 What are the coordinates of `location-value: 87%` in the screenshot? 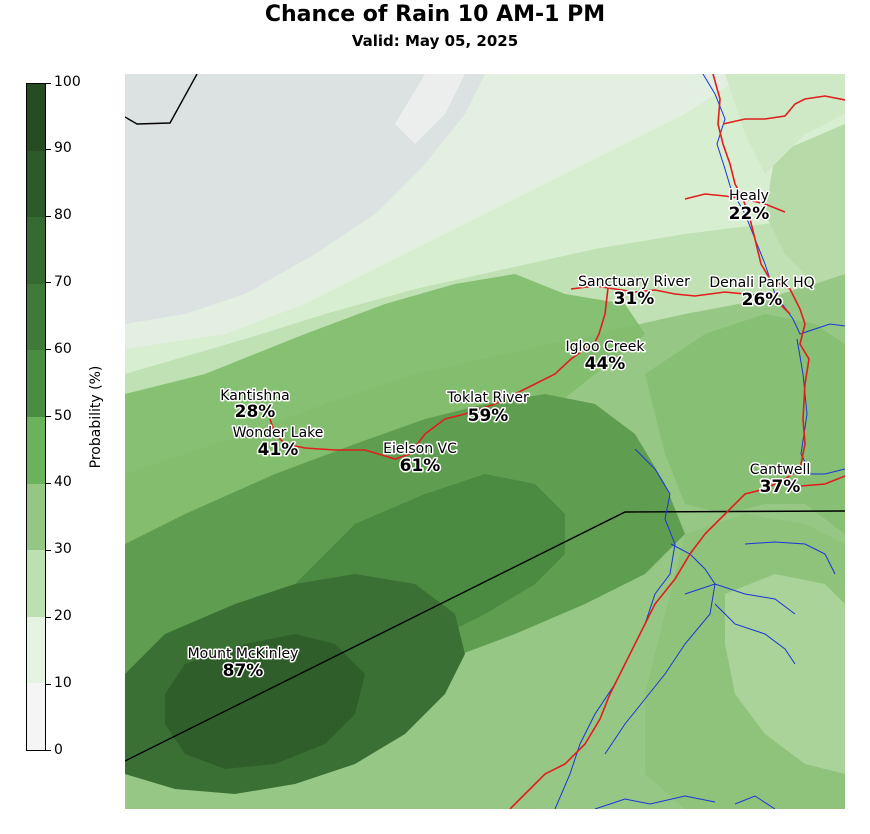 It's located at (243, 671).